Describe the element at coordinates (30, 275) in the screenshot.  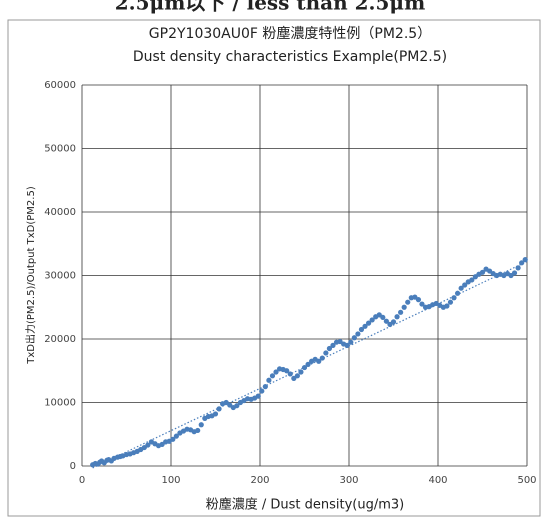
I see `y-axis-label: TxD出力(PM2.5)/Output TxD(PM2.5)` at that location.